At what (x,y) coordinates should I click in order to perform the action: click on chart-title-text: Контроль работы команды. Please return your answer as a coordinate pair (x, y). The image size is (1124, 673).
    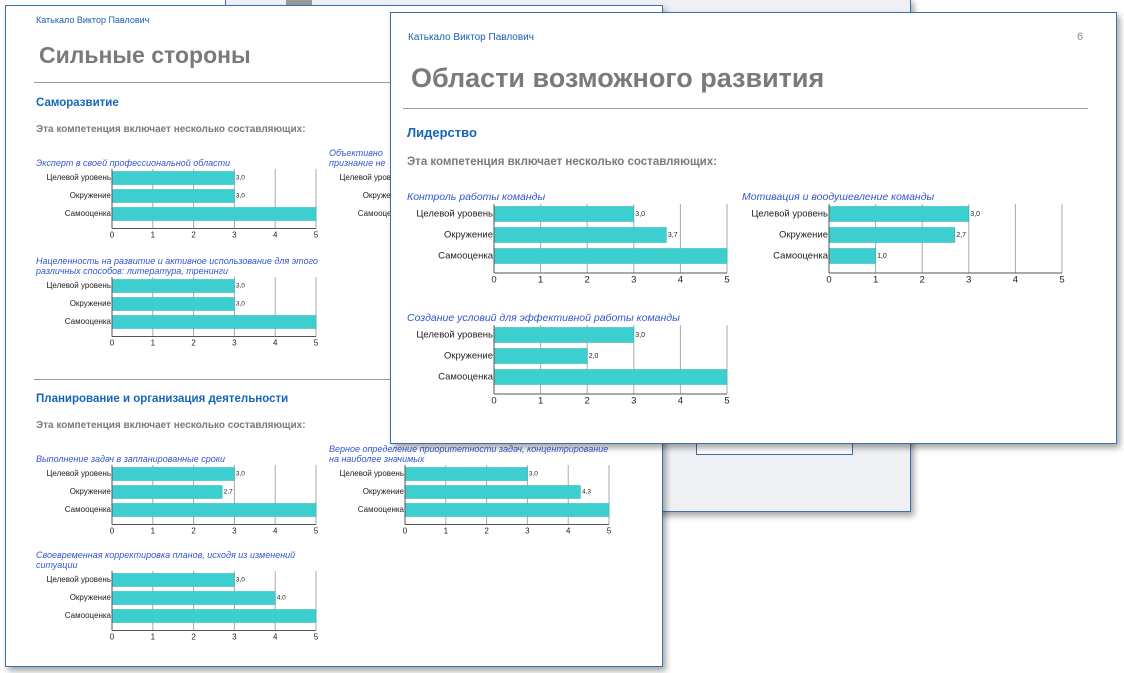
    Looking at the image, I should click on (476, 197).